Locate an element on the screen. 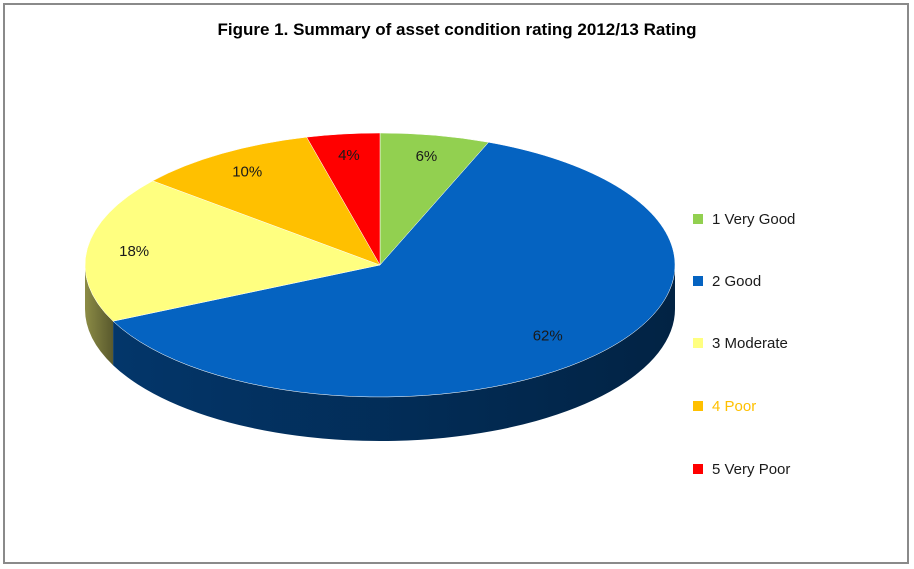  legend-label: 2 Good is located at coordinates (737, 281).